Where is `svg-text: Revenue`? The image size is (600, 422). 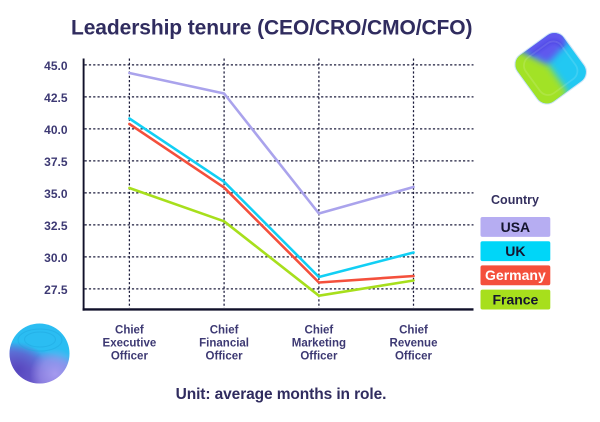
svg-text: Revenue is located at coordinates (414, 344).